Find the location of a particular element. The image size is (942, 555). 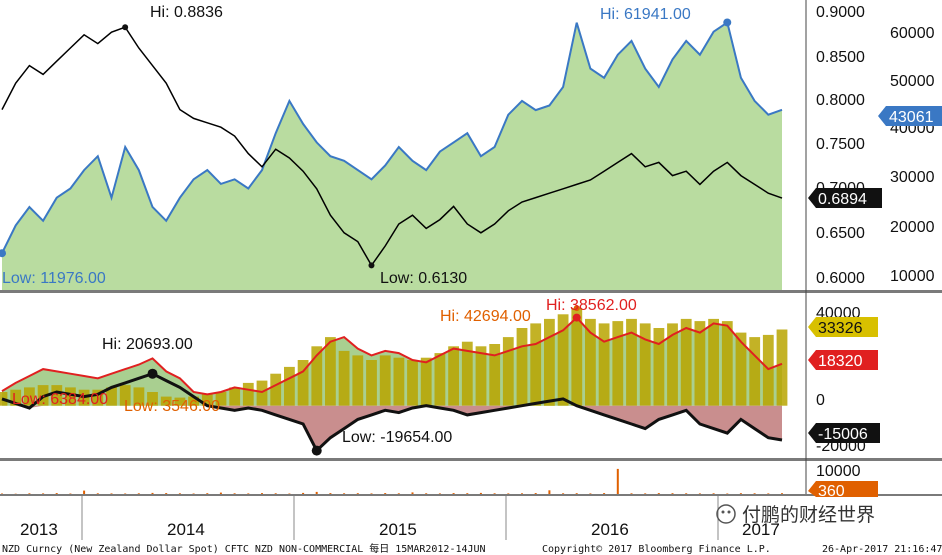

x-label: 2015 is located at coordinates (398, 529).